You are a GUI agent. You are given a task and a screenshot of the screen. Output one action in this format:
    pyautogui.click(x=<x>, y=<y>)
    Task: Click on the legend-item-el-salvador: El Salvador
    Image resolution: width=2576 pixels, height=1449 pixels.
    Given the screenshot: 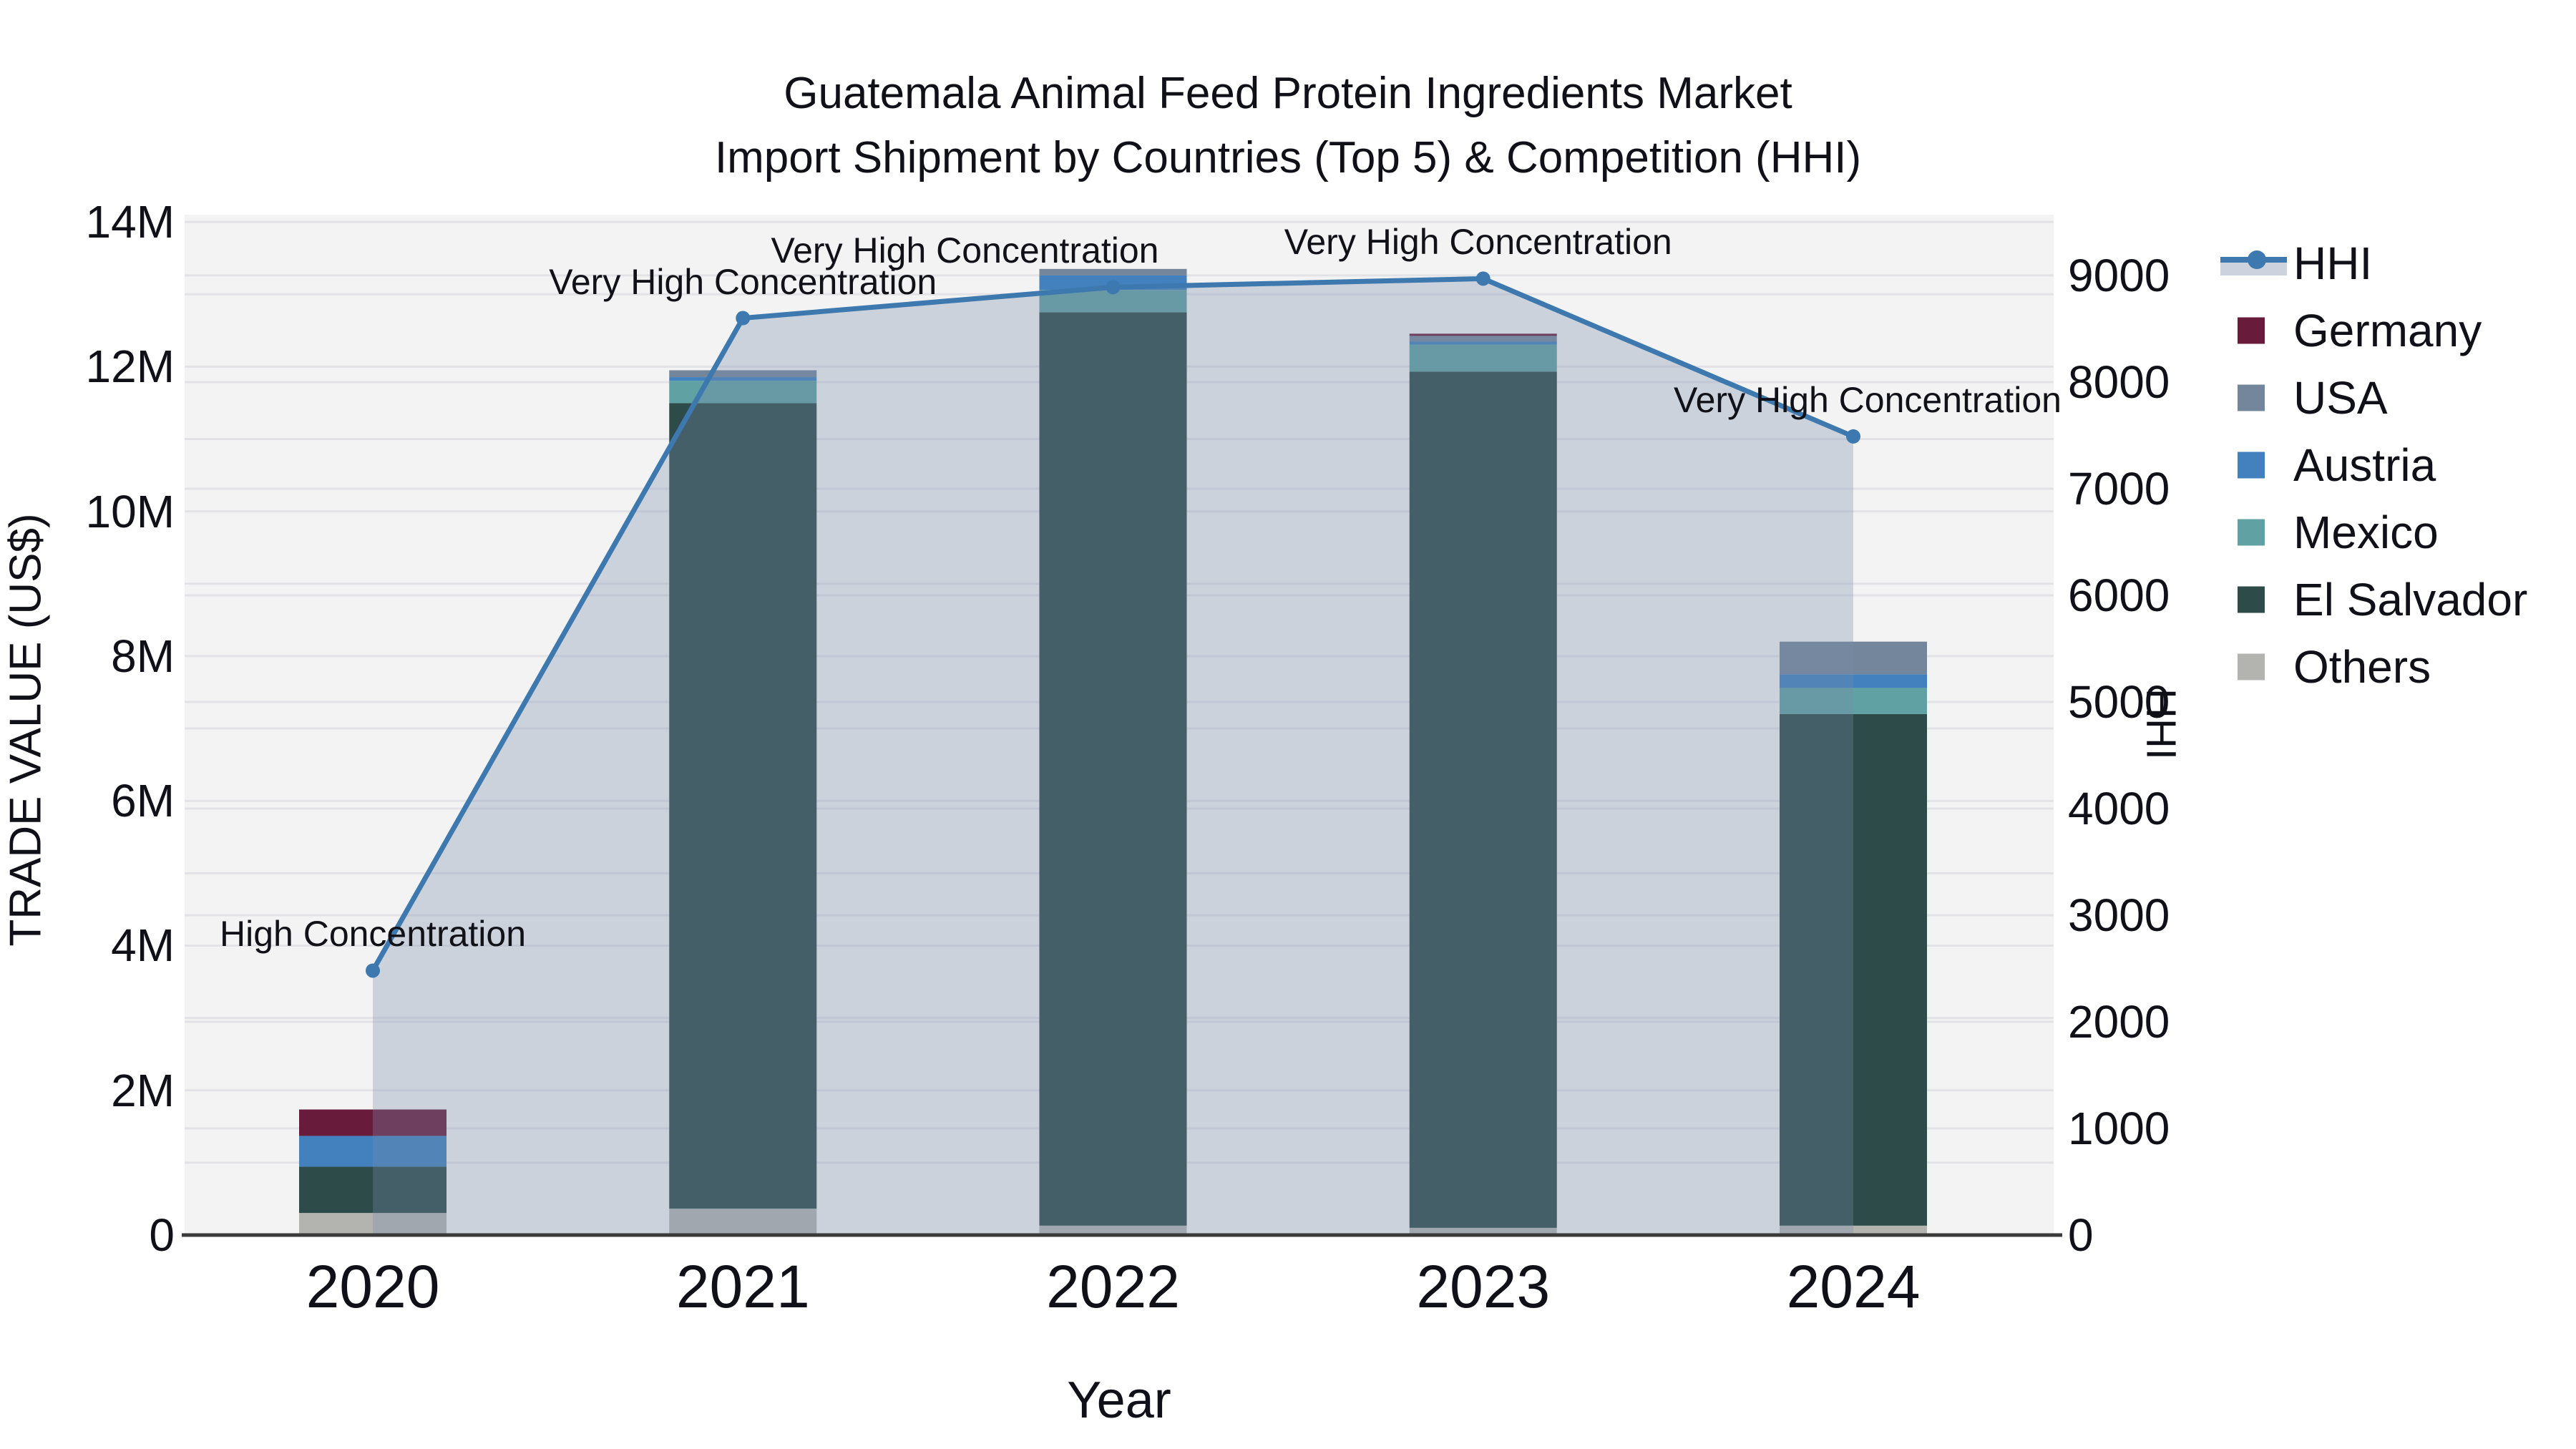 What is the action you would take?
    pyautogui.click(x=2373, y=599)
    